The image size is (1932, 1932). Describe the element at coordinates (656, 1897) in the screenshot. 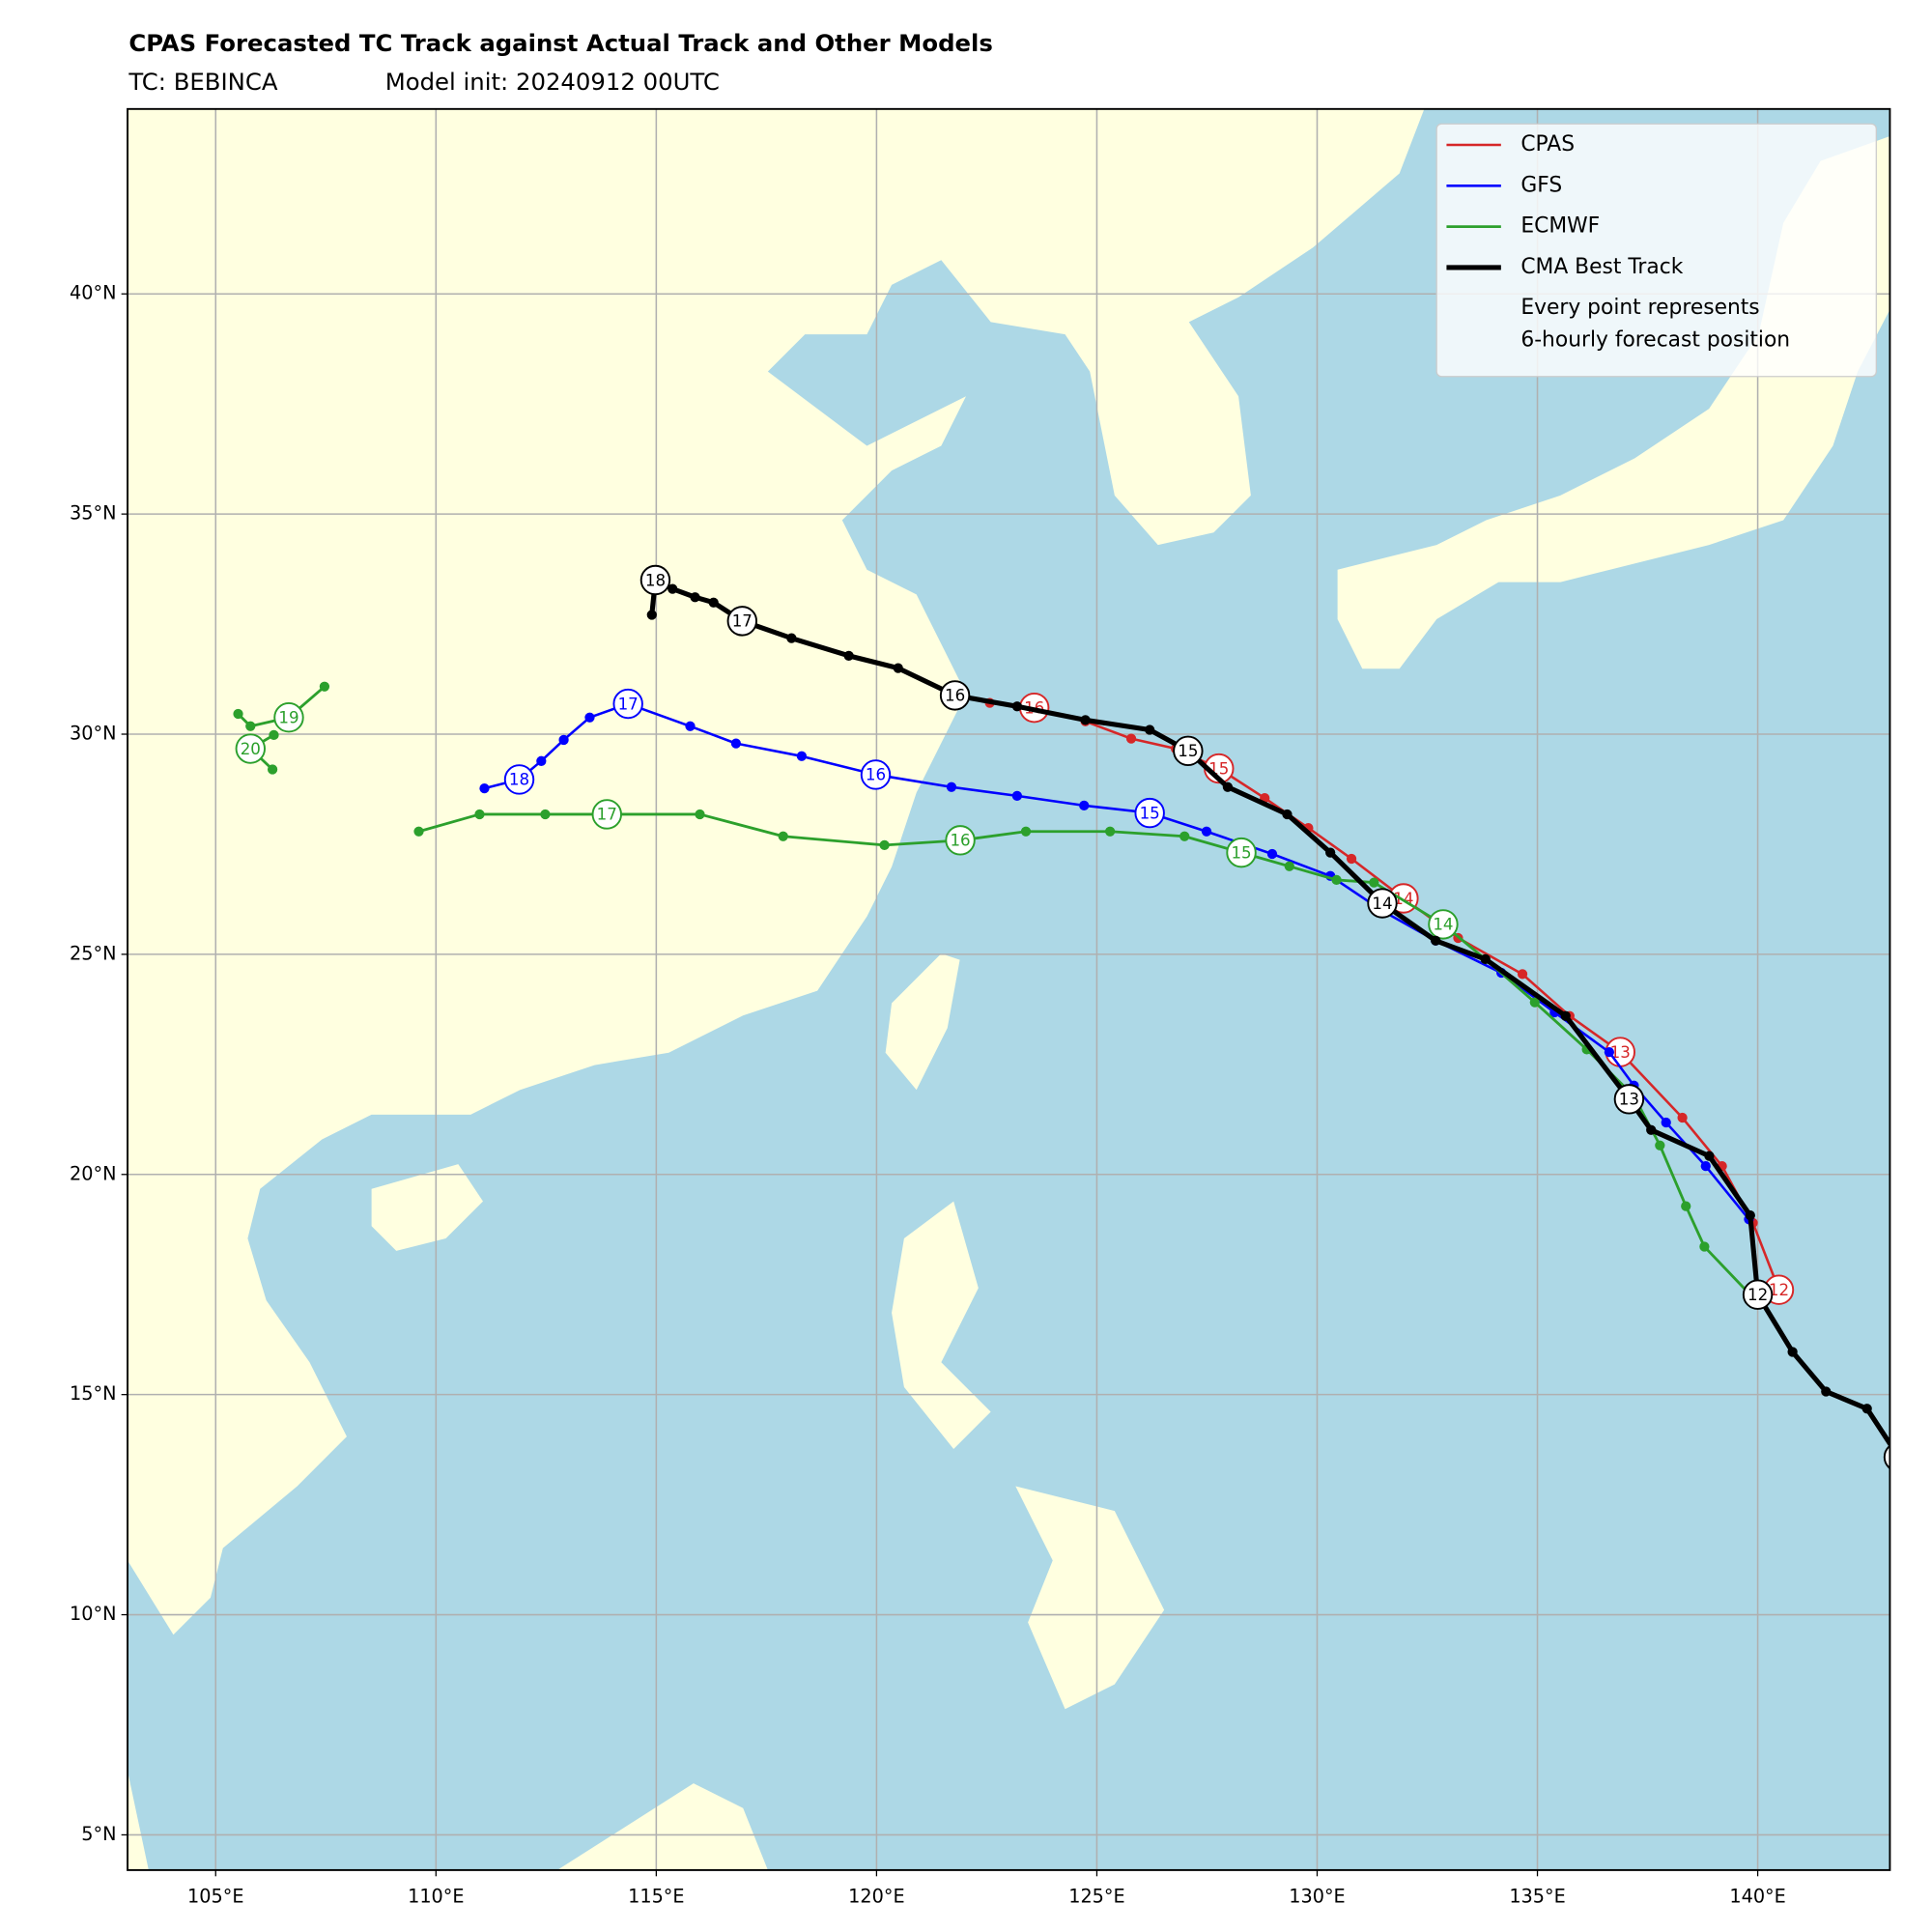

I see `x-tick-label: 115°E` at that location.